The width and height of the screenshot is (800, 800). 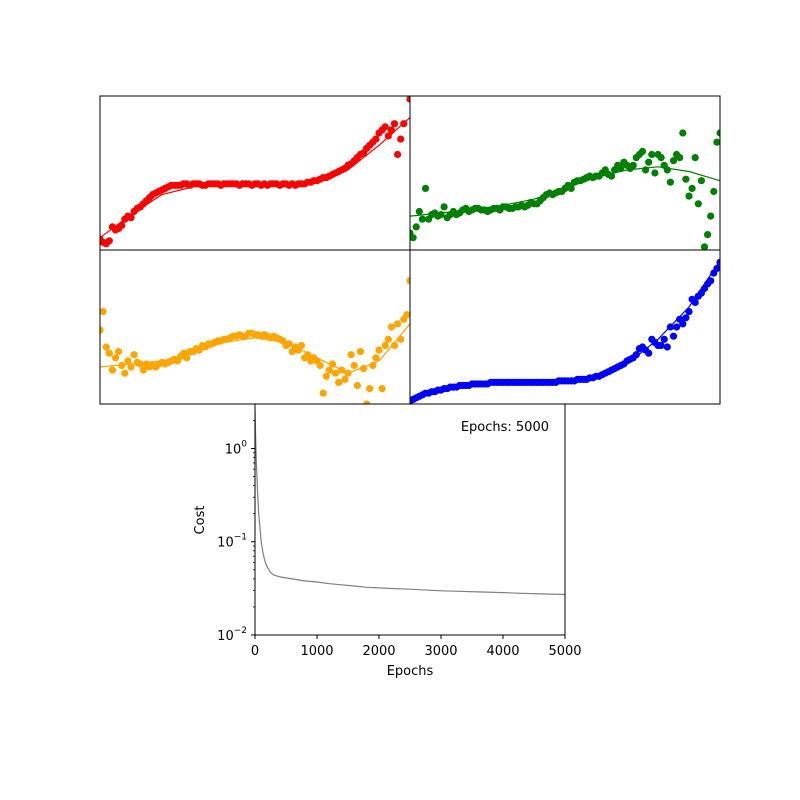 What do you see at coordinates (200, 520) in the screenshot?
I see `cost-y-axis-label: Cost` at bounding box center [200, 520].